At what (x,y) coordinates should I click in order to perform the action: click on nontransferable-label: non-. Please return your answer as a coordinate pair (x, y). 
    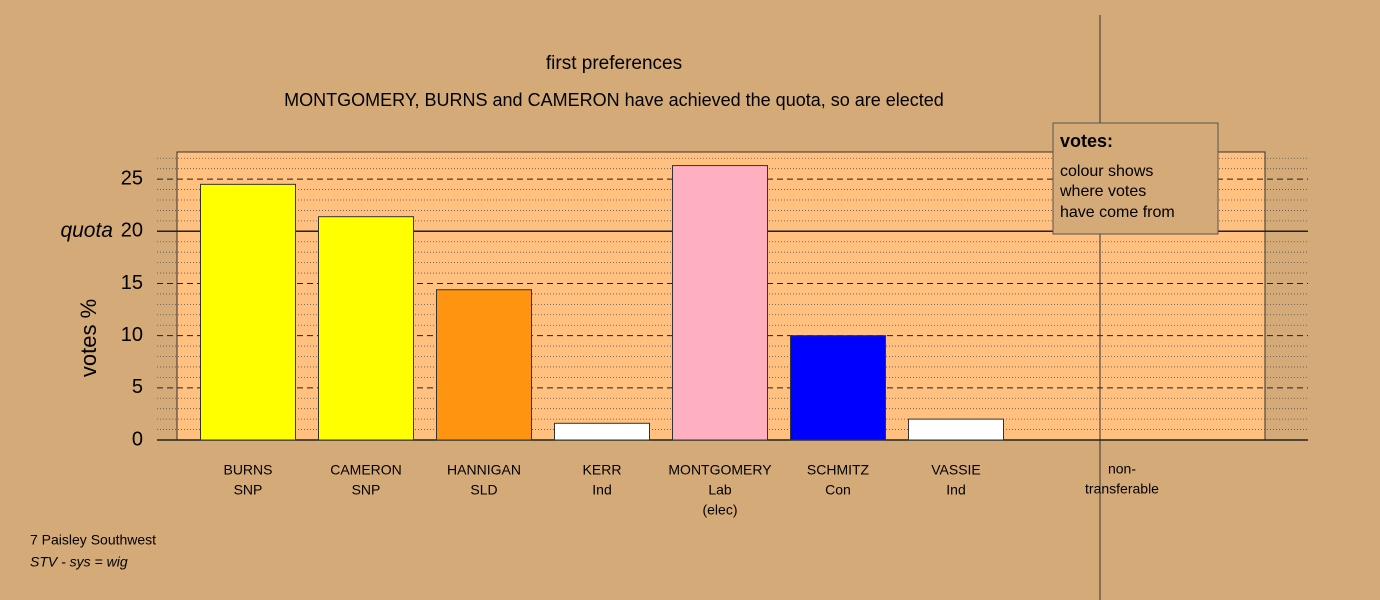
    Looking at the image, I should click on (1122, 469).